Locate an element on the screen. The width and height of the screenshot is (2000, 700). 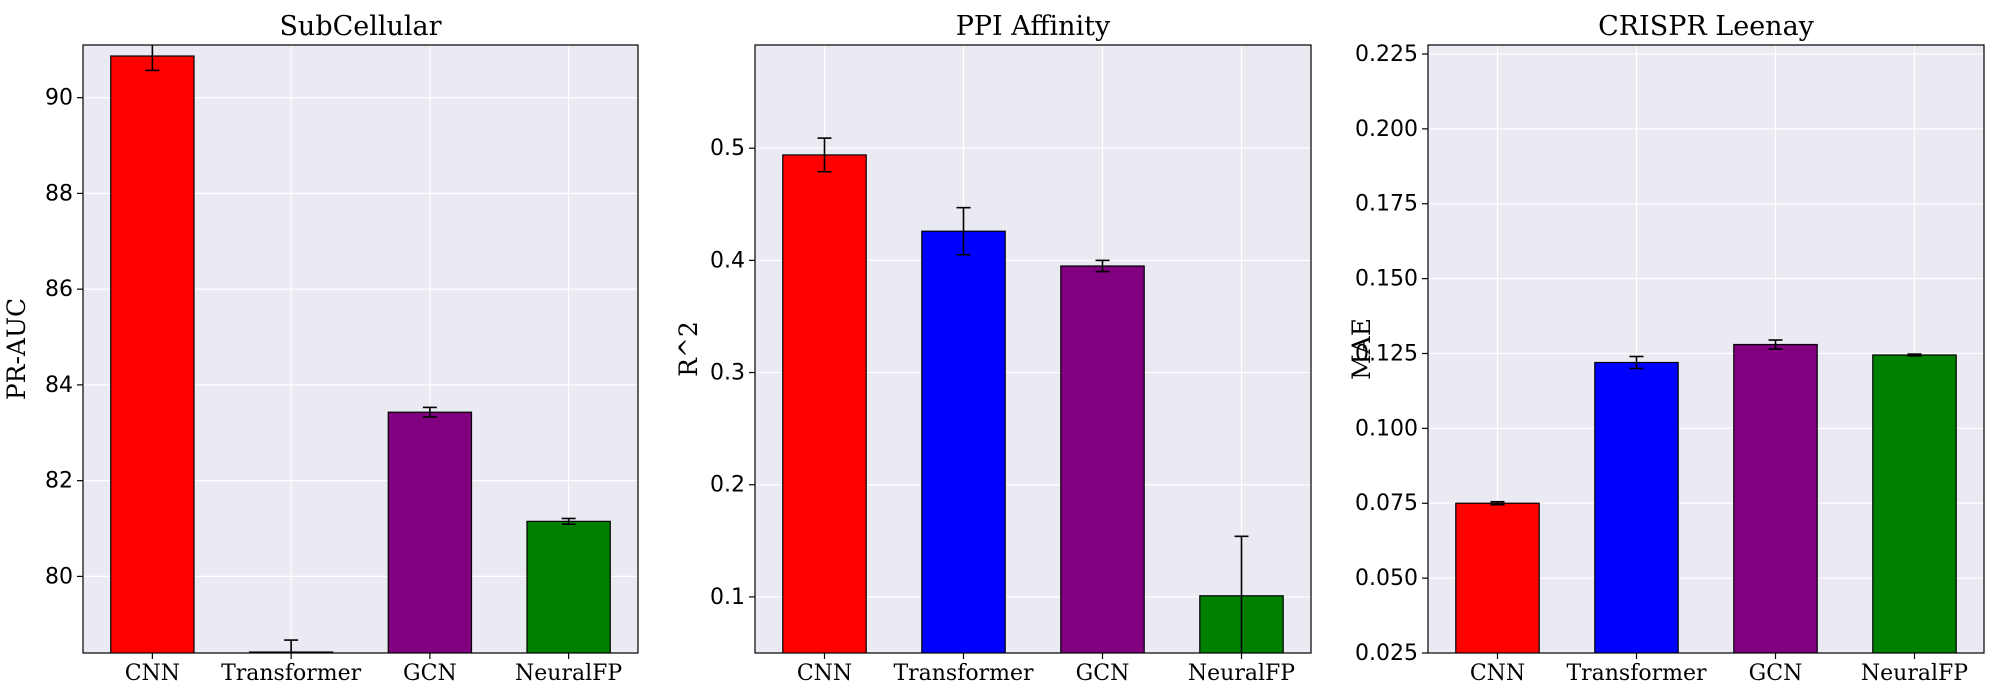
y-tick-label: 82 is located at coordinates (59, 481).